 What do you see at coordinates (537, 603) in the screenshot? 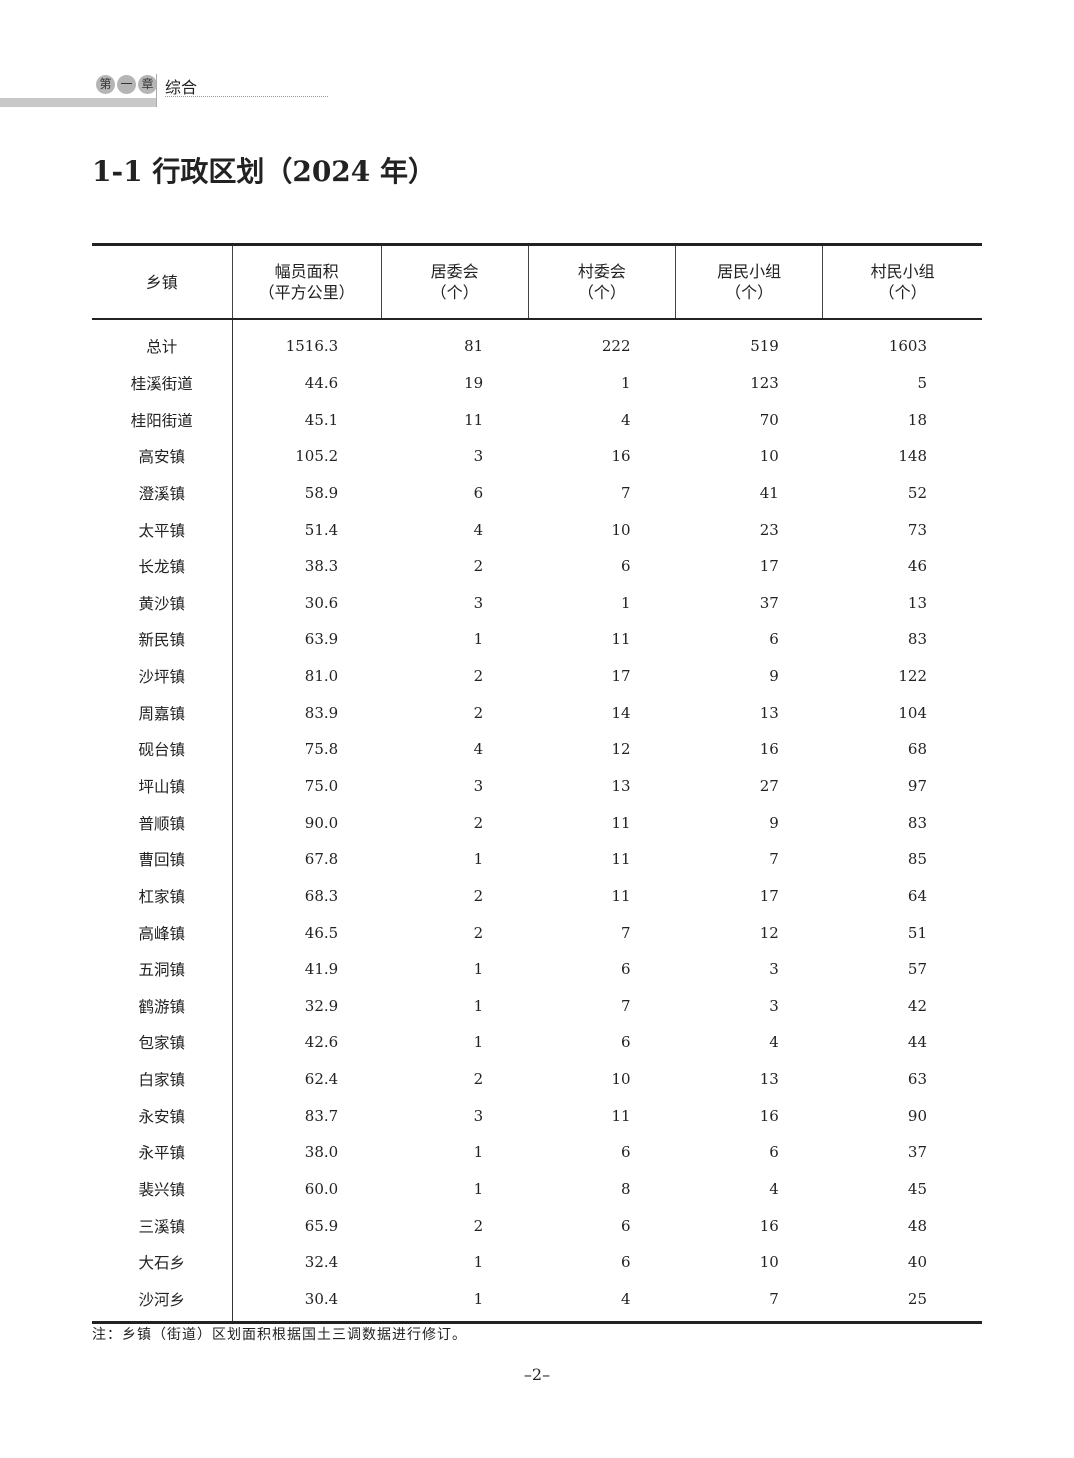
I see `table-row: 黄沙镇 30.6 3 1 37 13` at bounding box center [537, 603].